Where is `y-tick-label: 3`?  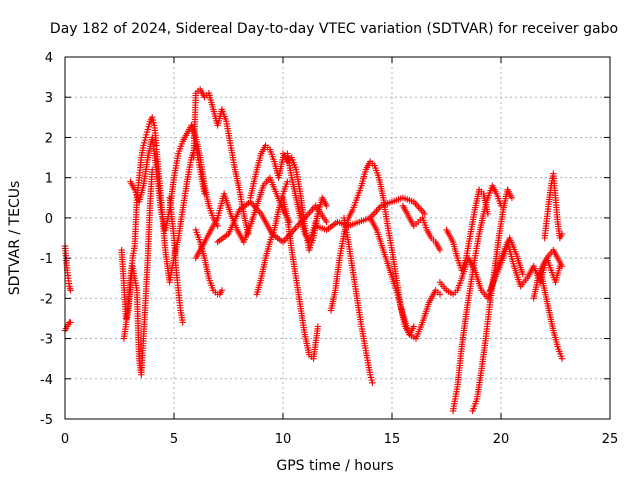 y-tick-label: 3 is located at coordinates (49, 98).